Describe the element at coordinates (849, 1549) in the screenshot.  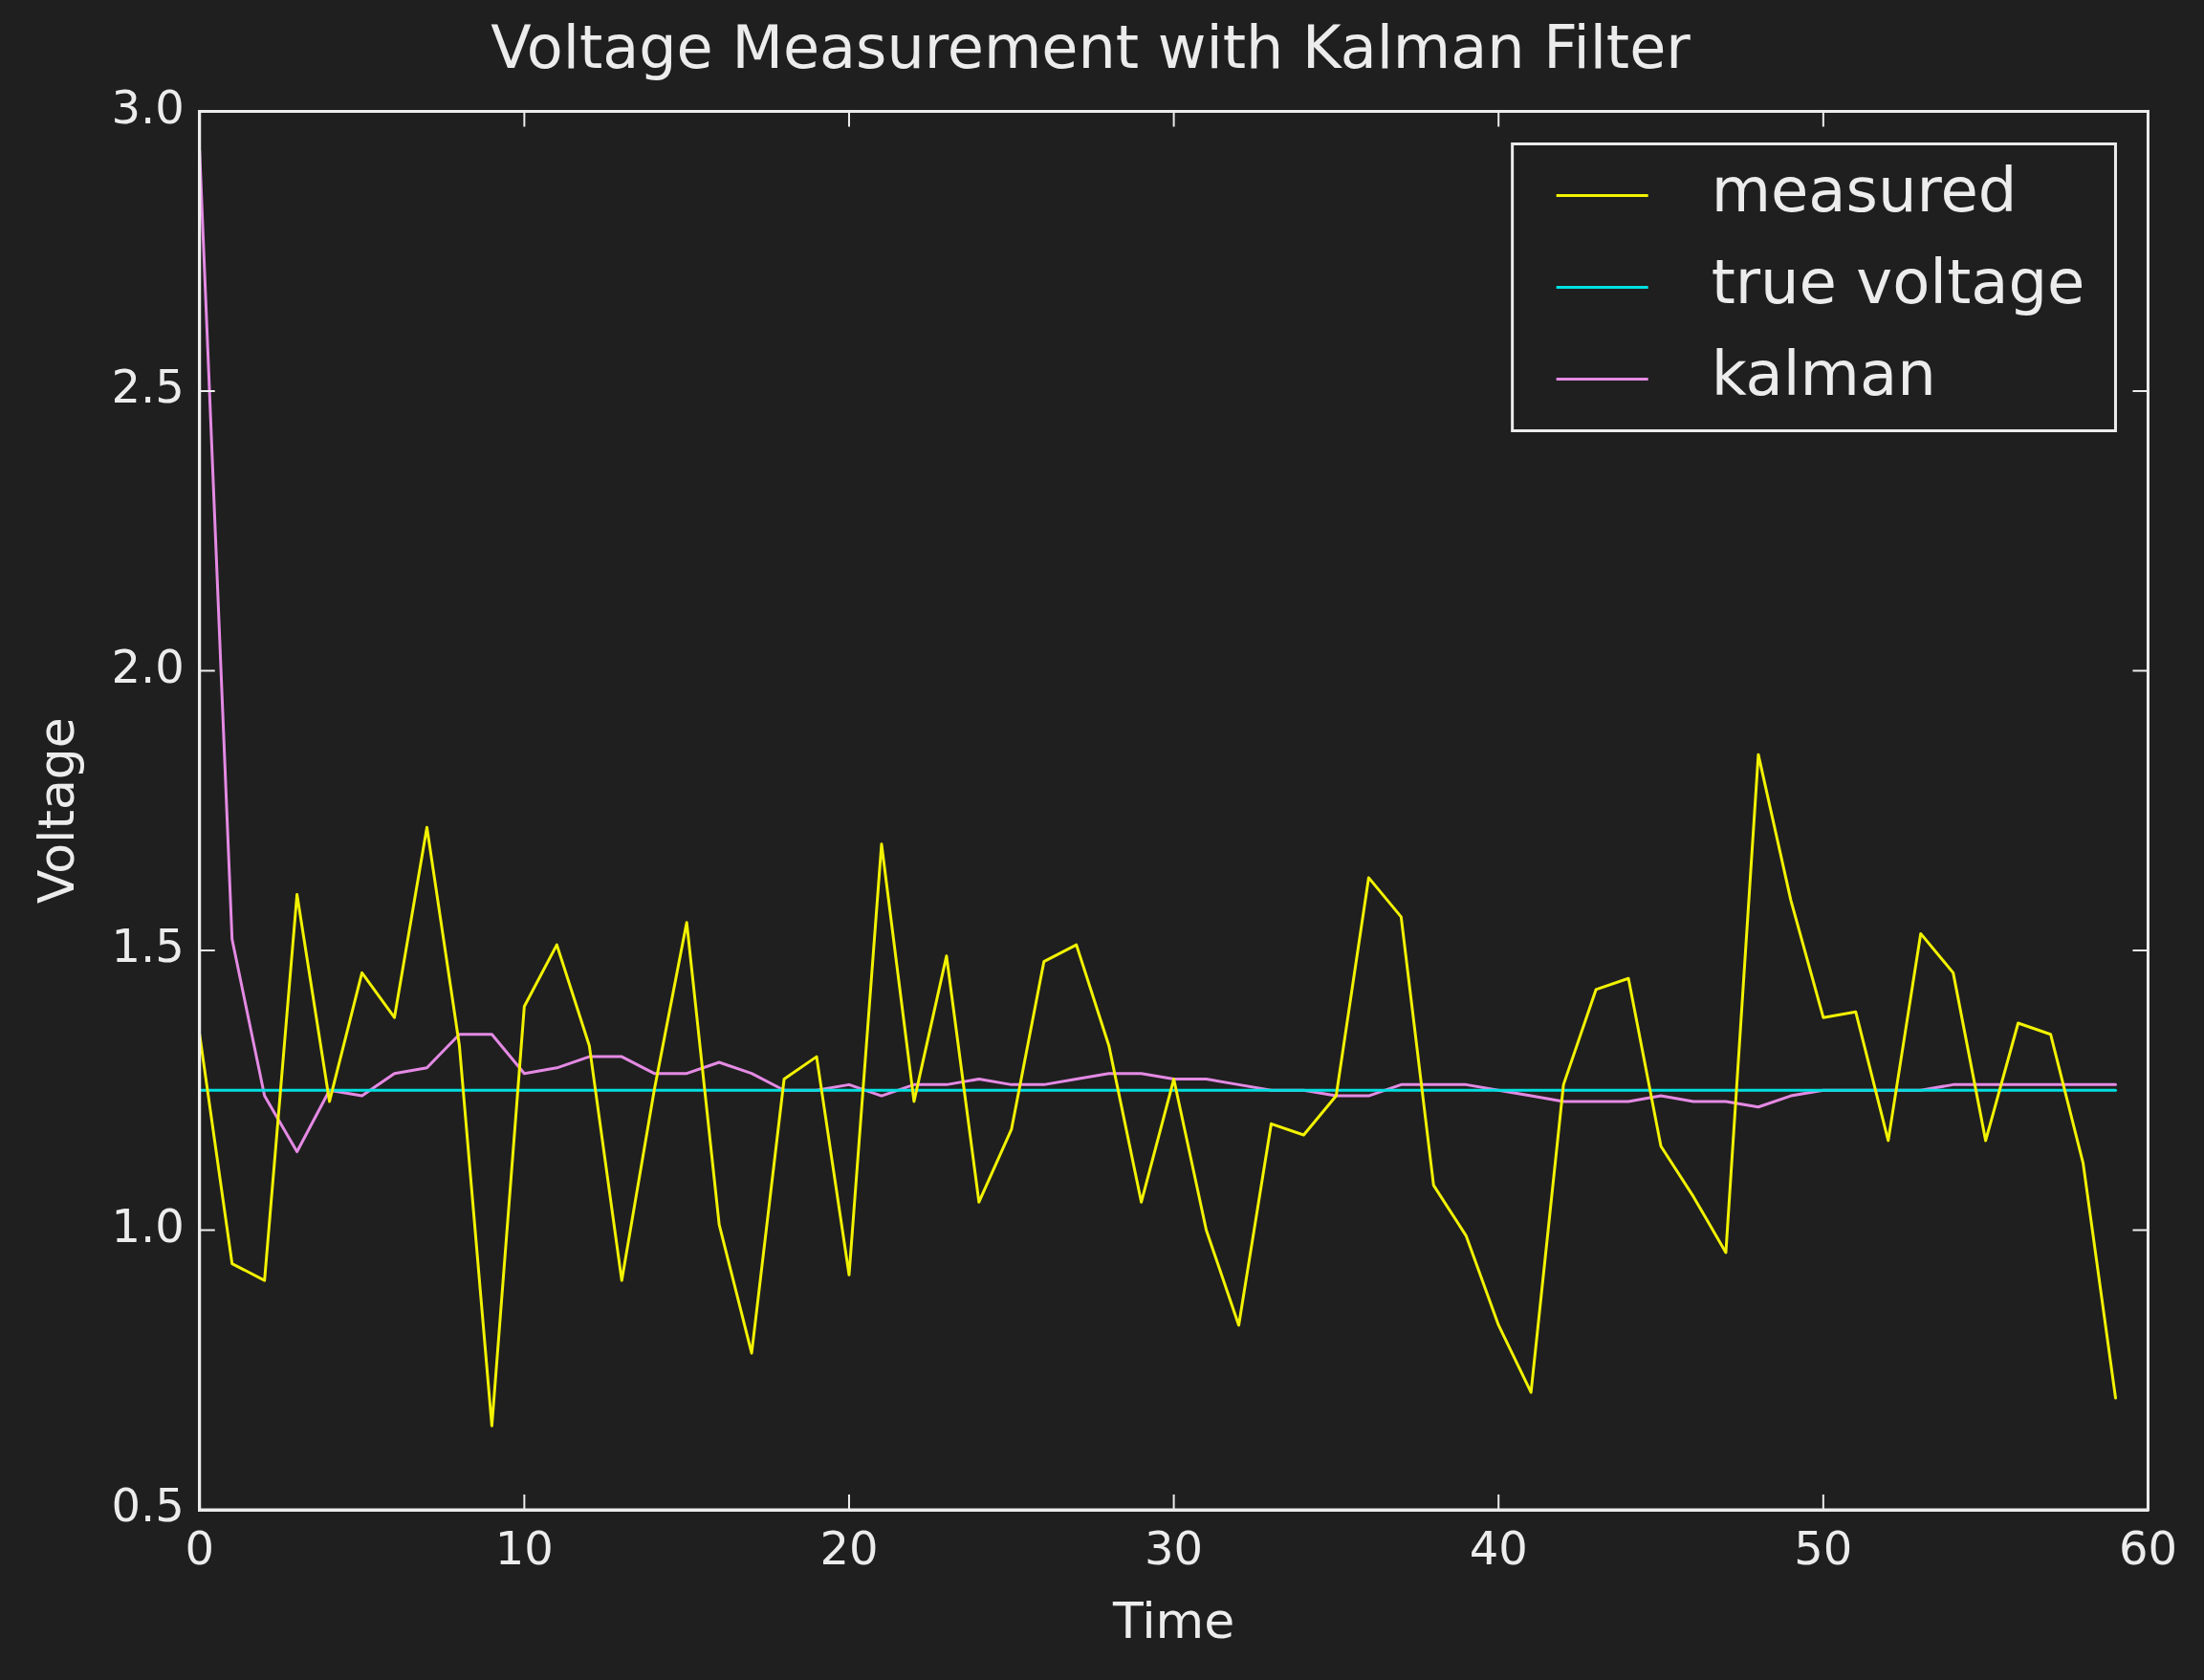
I see `x-tick-label: 20` at that location.